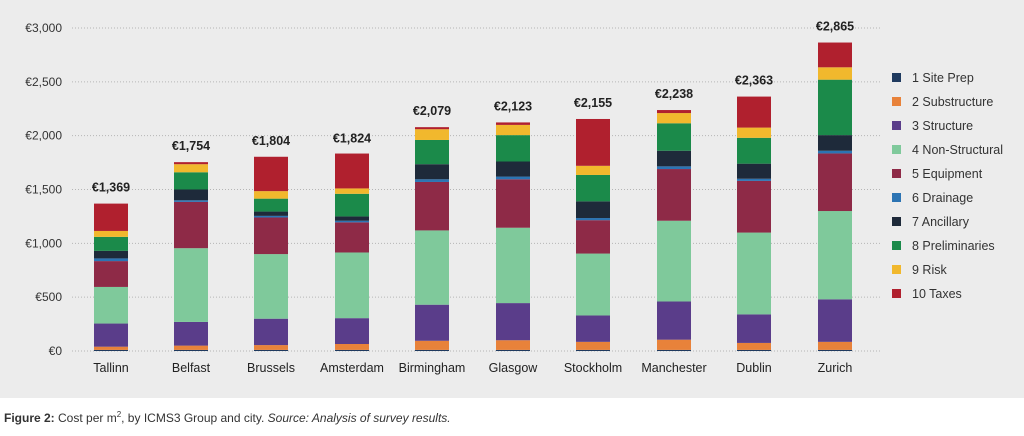 This screenshot has width=1024, height=436. What do you see at coordinates (674, 230) in the screenshot?
I see `bar-stack-manchester` at bounding box center [674, 230].